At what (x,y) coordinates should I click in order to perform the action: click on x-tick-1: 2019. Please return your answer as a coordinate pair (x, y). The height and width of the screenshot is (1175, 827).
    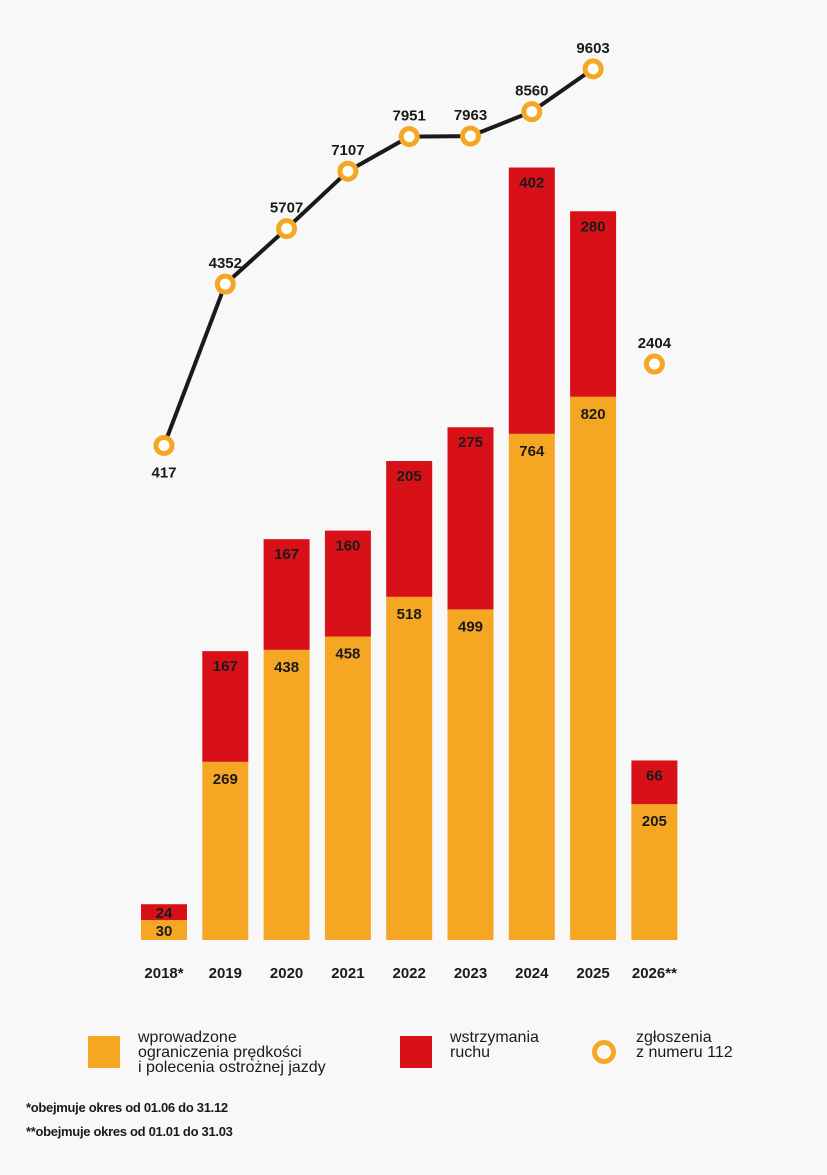
    Looking at the image, I should click on (225, 973).